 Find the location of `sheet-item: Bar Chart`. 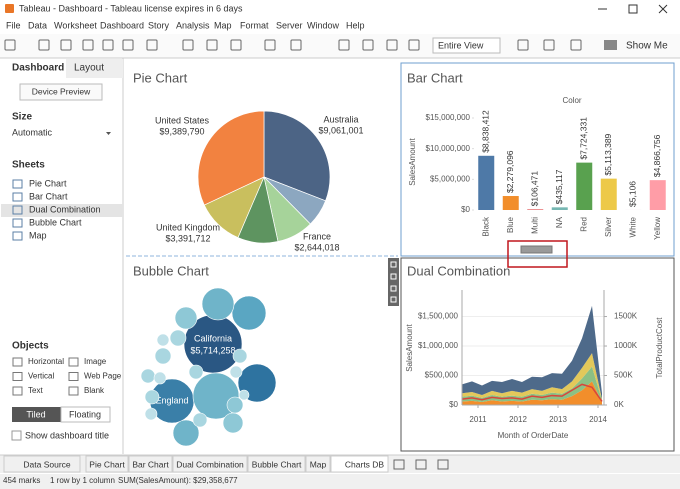

sheet-item: Bar Chart is located at coordinates (48, 196).